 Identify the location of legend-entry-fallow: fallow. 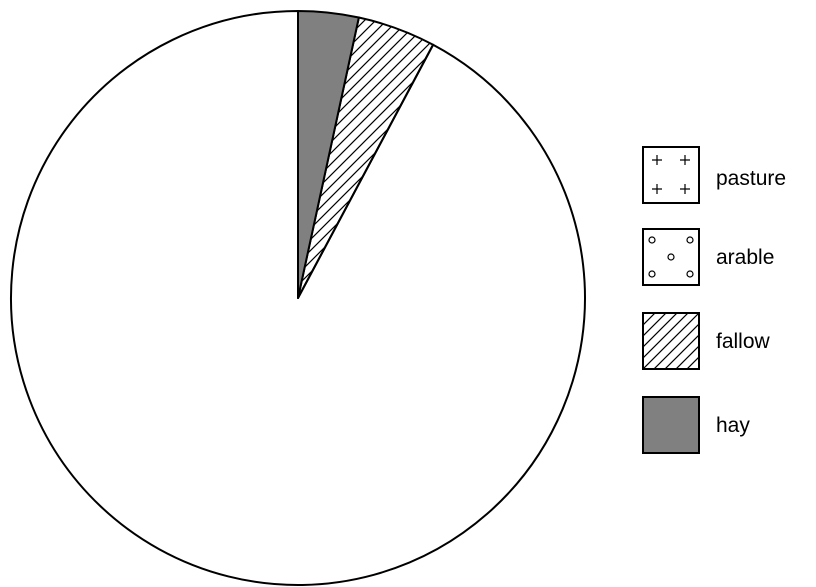
(706, 341).